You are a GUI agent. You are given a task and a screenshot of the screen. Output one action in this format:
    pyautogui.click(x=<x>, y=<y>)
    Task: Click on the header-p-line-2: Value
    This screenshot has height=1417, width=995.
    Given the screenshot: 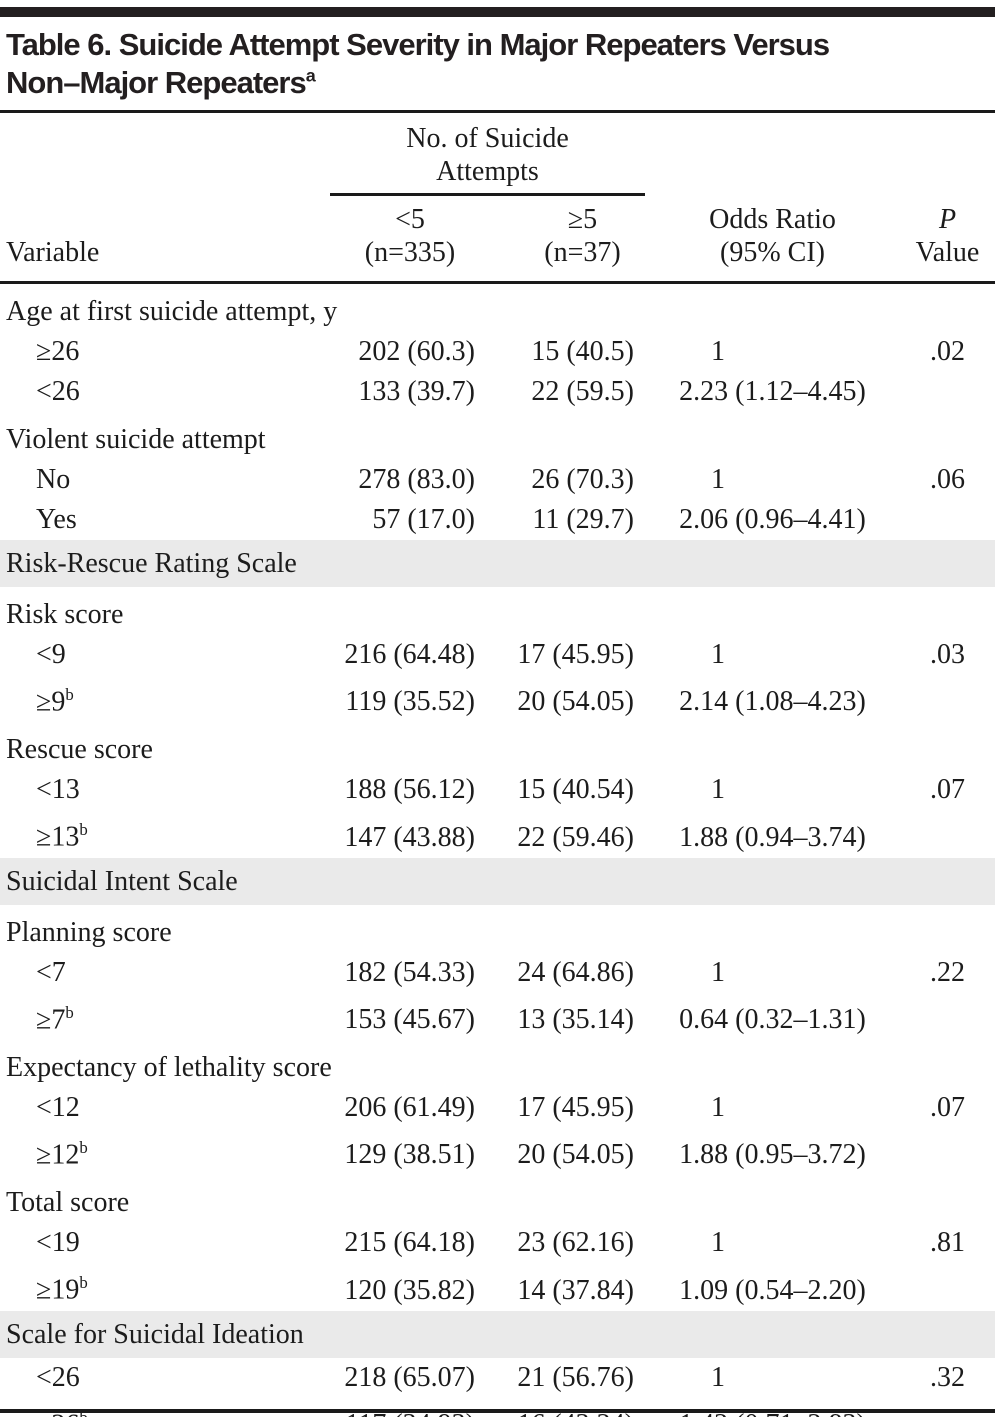 What is the action you would take?
    pyautogui.click(x=947, y=252)
    